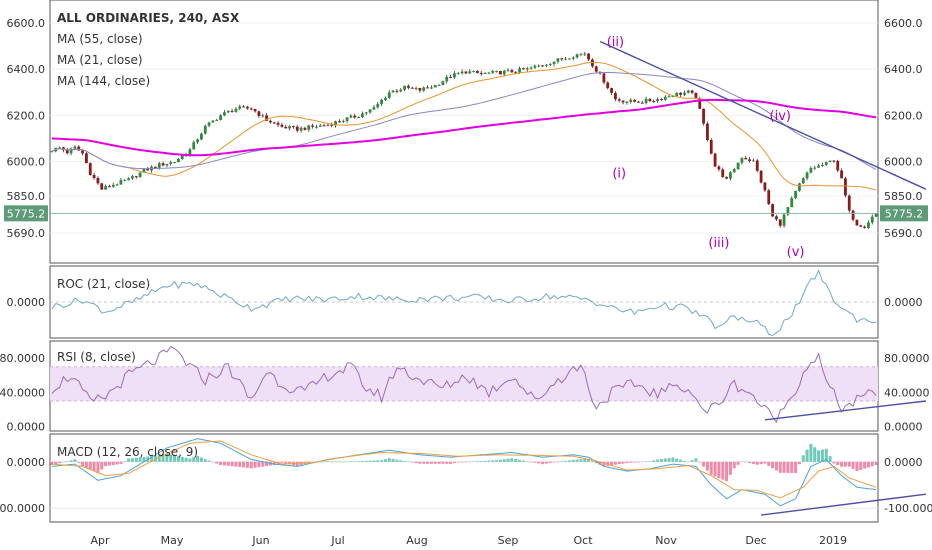 The image size is (932, 550). What do you see at coordinates (903, 462) in the screenshot?
I see `macd-ytick-right: 0.0000` at bounding box center [903, 462].